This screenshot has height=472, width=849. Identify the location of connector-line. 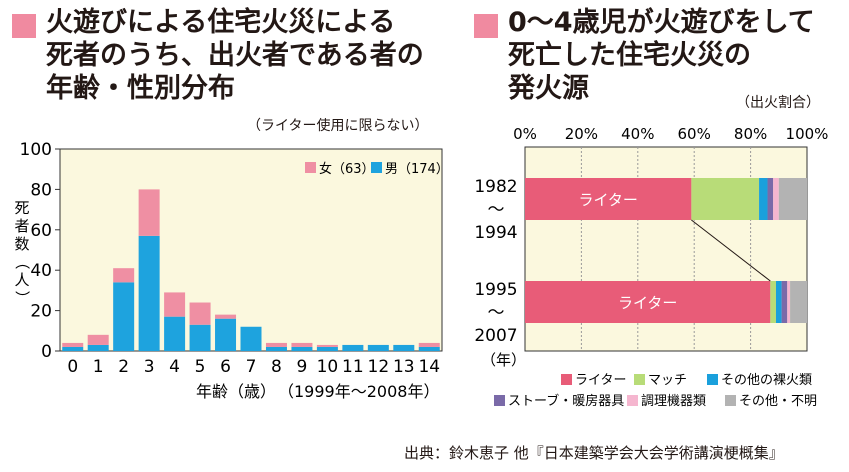
(731, 250).